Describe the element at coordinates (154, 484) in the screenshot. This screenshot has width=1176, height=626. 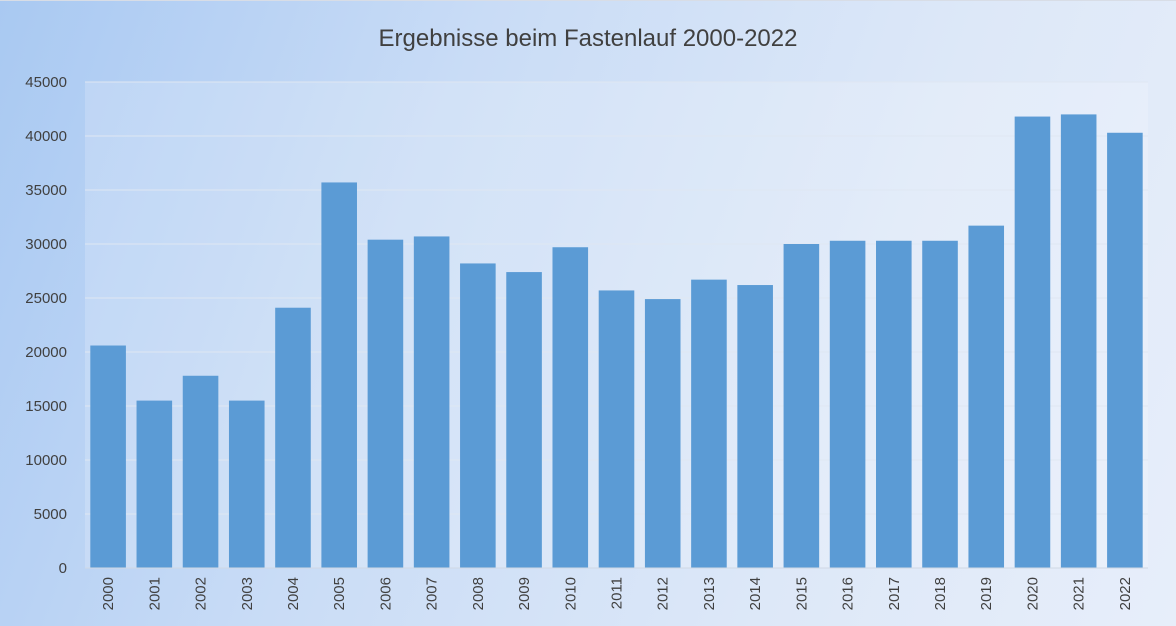
I see `bar-2001` at that location.